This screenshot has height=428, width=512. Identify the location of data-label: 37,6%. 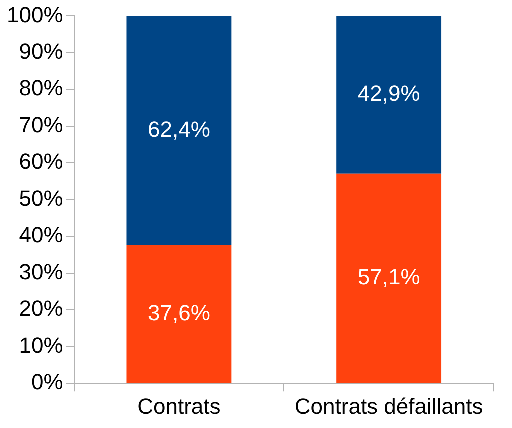
(179, 313).